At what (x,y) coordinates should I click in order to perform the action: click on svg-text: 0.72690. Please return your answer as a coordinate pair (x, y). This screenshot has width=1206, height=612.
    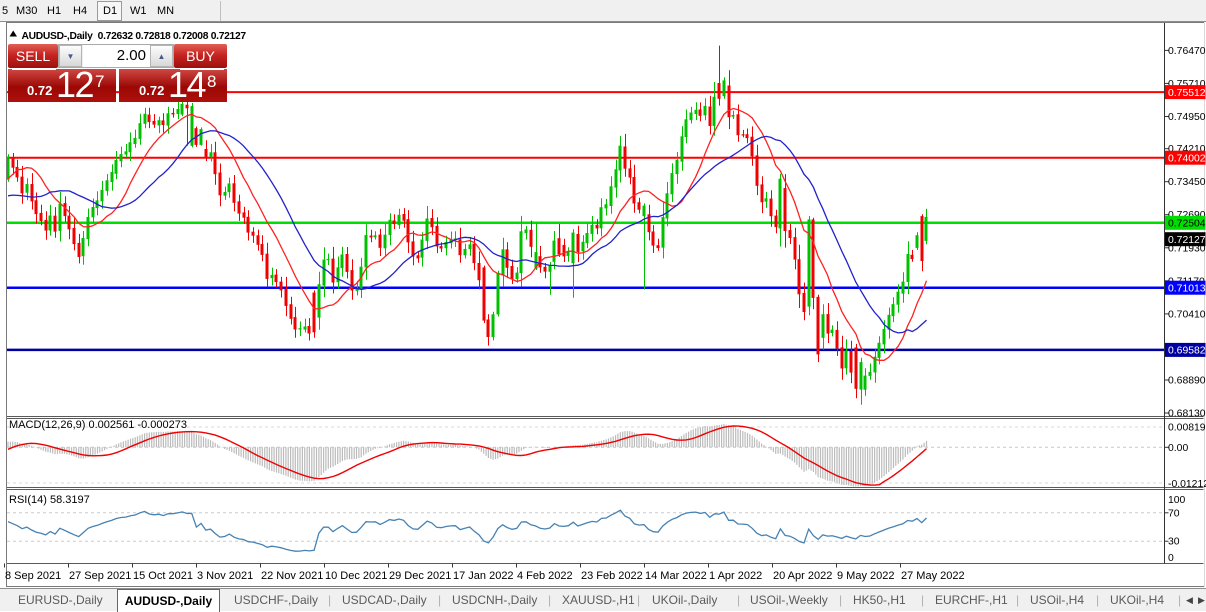
    Looking at the image, I should click on (1187, 215).